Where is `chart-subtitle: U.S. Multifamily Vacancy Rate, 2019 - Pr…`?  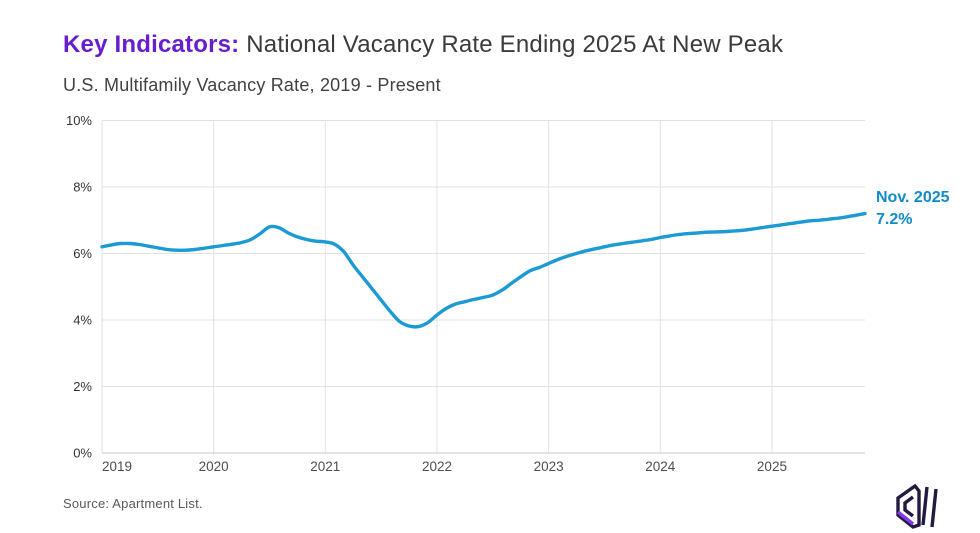 chart-subtitle: U.S. Multifamily Vacancy Rate, 2019 - Pr… is located at coordinates (252, 85).